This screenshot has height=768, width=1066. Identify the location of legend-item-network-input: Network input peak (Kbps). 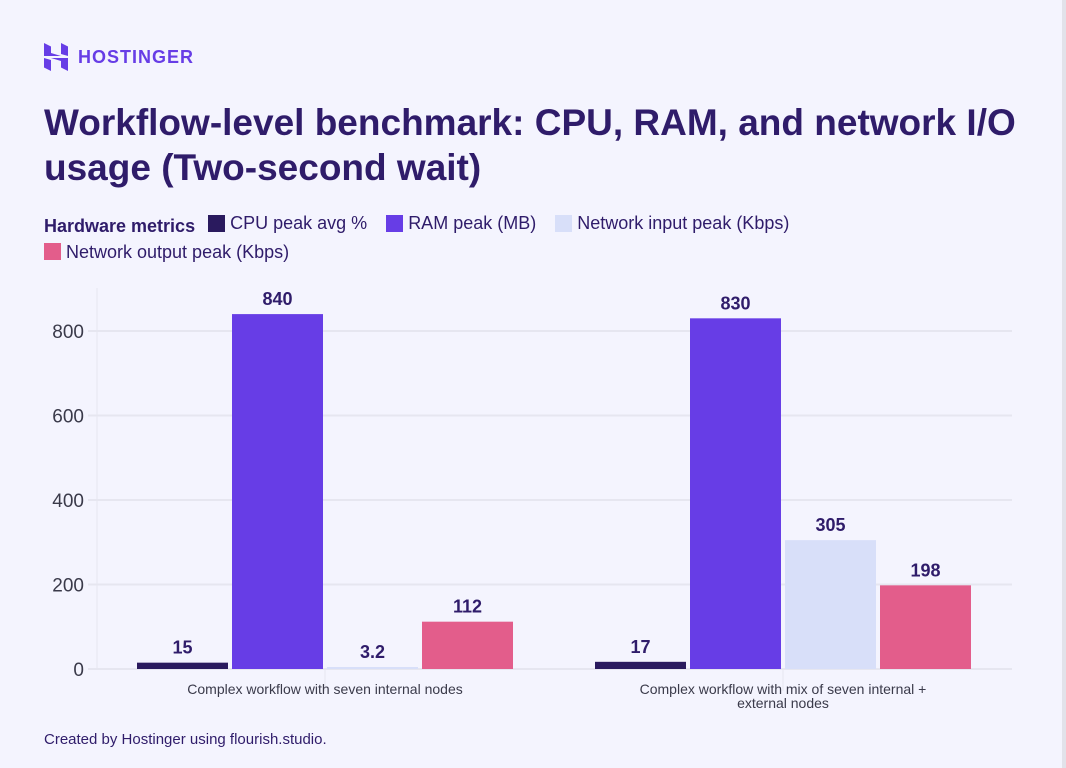
(672, 223).